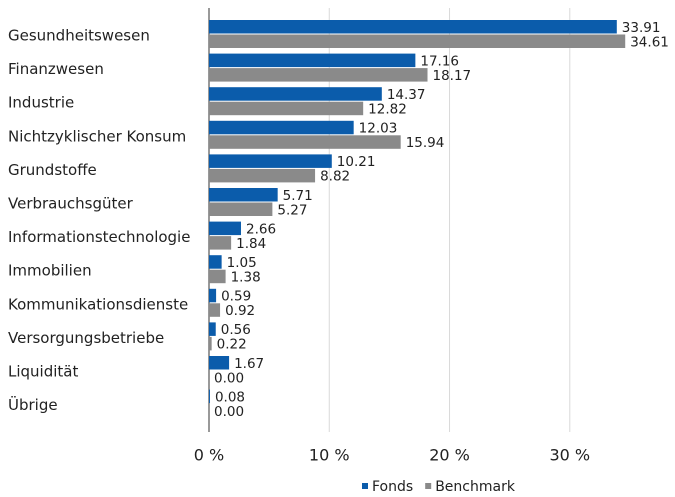 The image size is (675, 497). I want to click on x-tick-label: 20 %, so click(449, 455).